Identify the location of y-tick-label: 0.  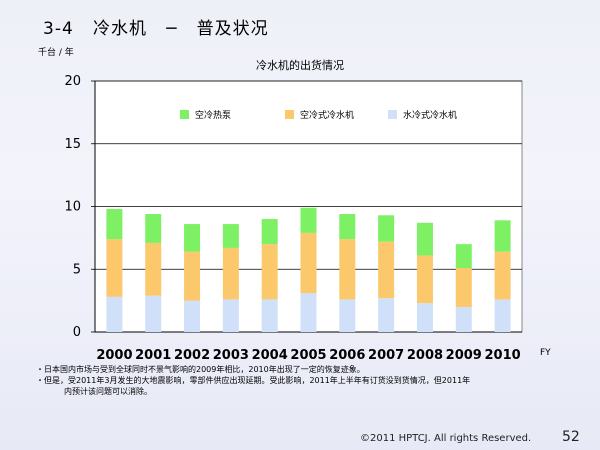
(77, 332).